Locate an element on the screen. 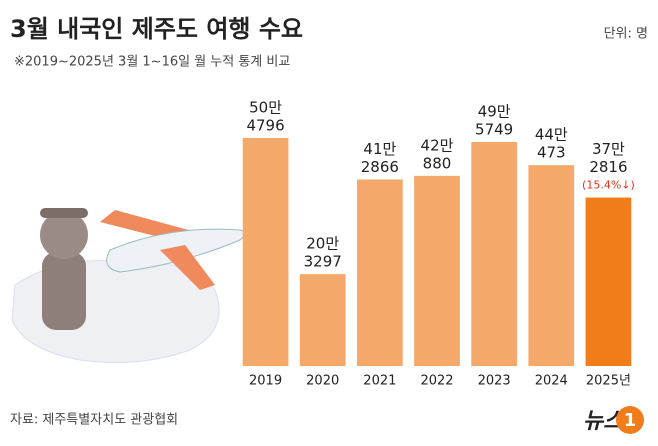 The height and width of the screenshot is (446, 658). x-tick-label: 2019 is located at coordinates (265, 381).